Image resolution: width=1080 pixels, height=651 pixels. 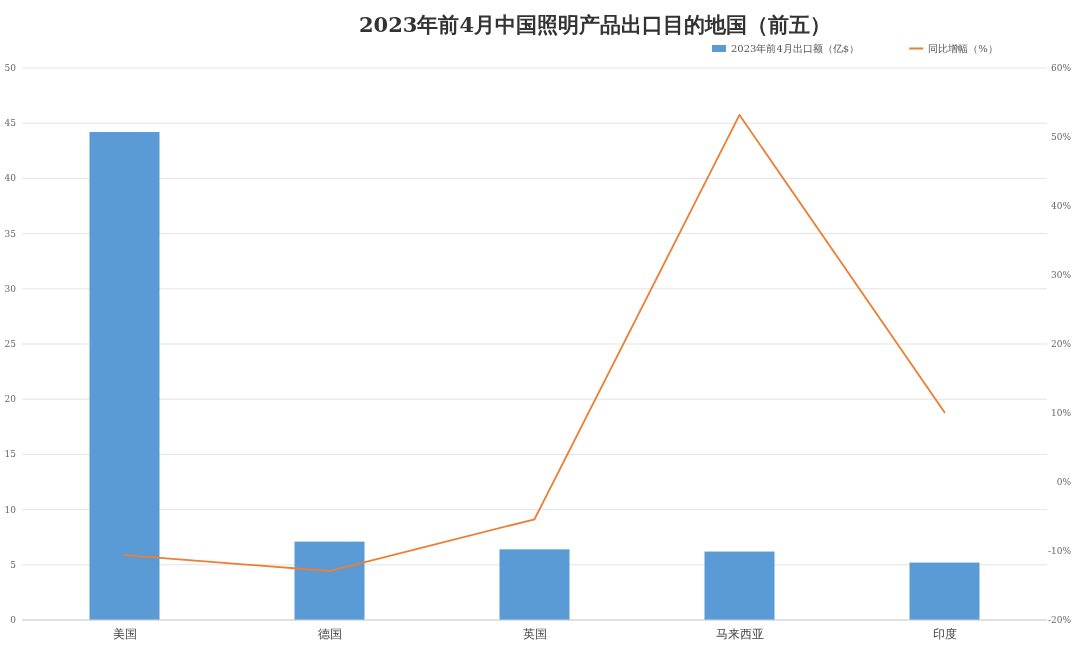 What do you see at coordinates (10, 288) in the screenshot?
I see `y-tick-label: 30` at bounding box center [10, 288].